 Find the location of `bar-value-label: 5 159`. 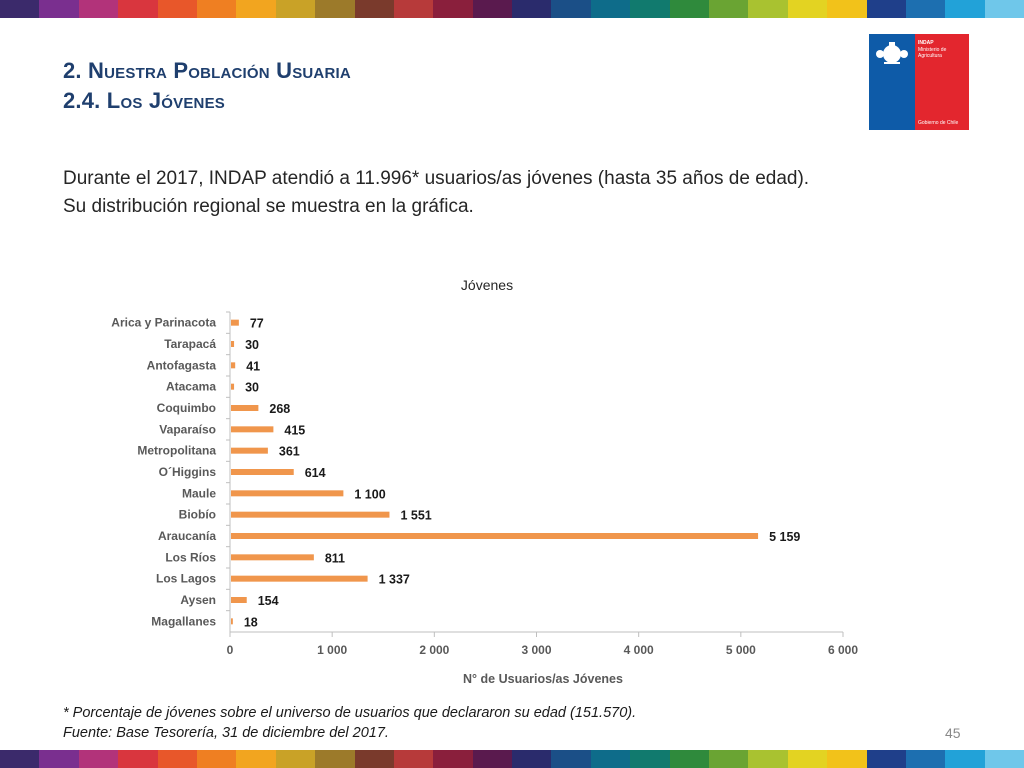

bar-value-label: 5 159 is located at coordinates (784, 537).